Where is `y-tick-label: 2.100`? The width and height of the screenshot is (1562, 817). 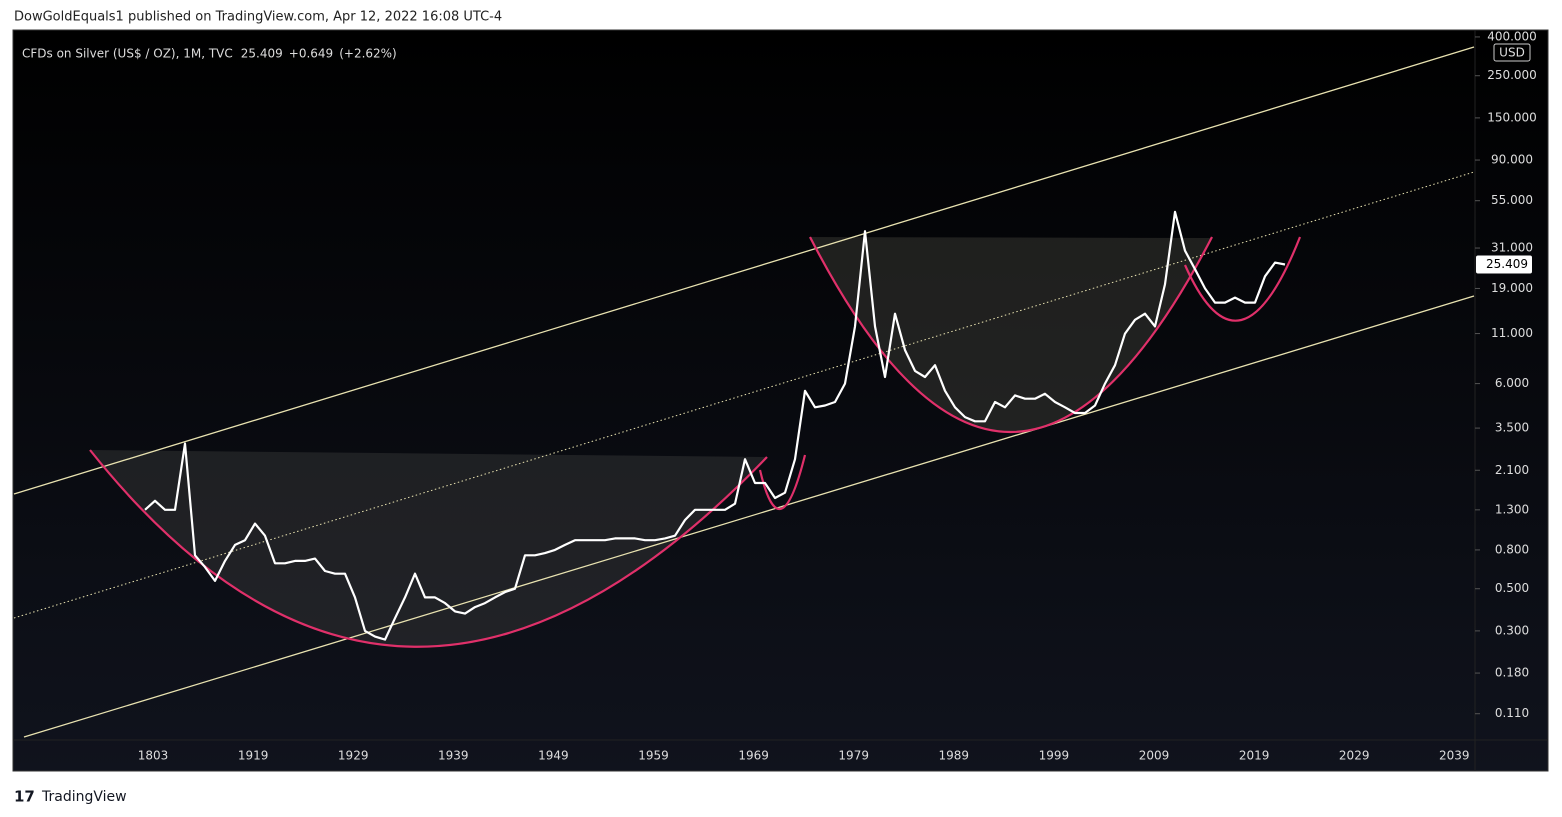
y-tick-label: 2.100 is located at coordinates (1512, 470).